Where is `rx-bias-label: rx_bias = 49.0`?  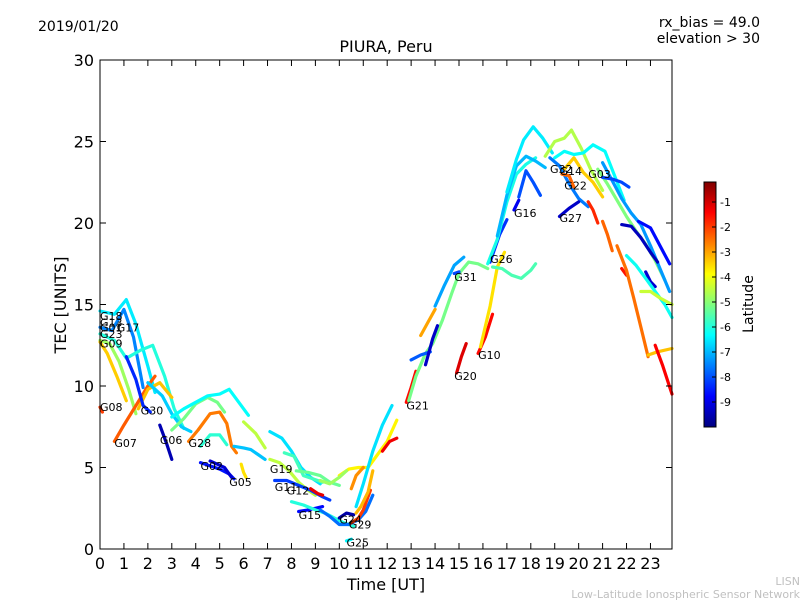
rx-bias-label: rx_bias = 49.0 is located at coordinates (709, 23).